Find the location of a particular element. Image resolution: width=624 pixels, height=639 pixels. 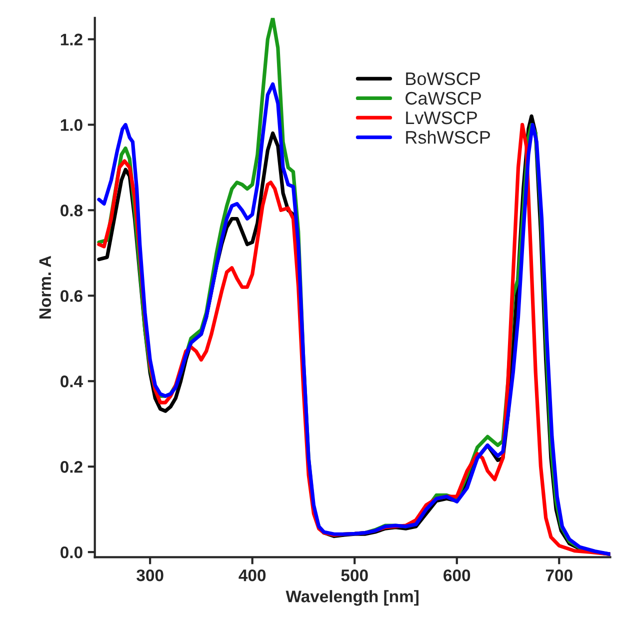

x-tick-label: 500 is located at coordinates (354, 575).